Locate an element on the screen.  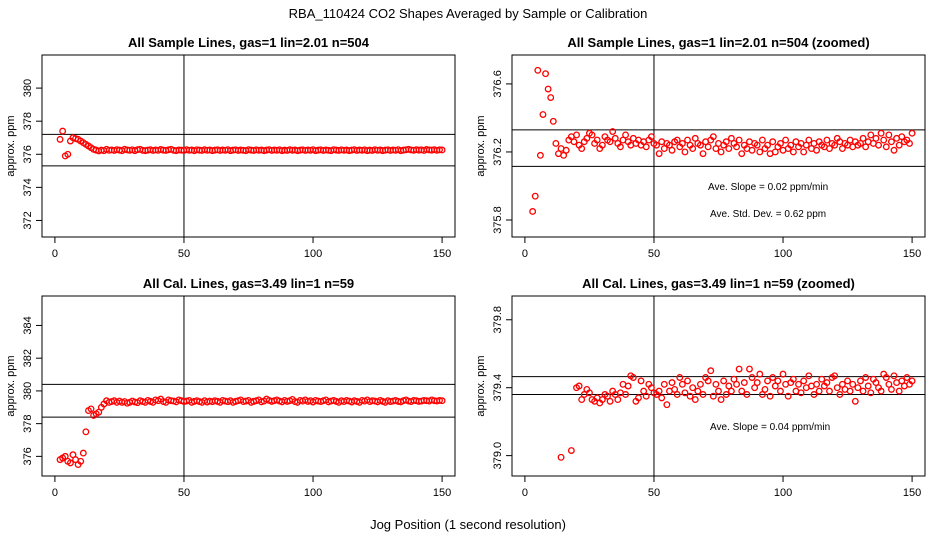
panel-title: All Cal. Lines, gas=3.49 lin=1 n=59 is located at coordinates (248, 283).